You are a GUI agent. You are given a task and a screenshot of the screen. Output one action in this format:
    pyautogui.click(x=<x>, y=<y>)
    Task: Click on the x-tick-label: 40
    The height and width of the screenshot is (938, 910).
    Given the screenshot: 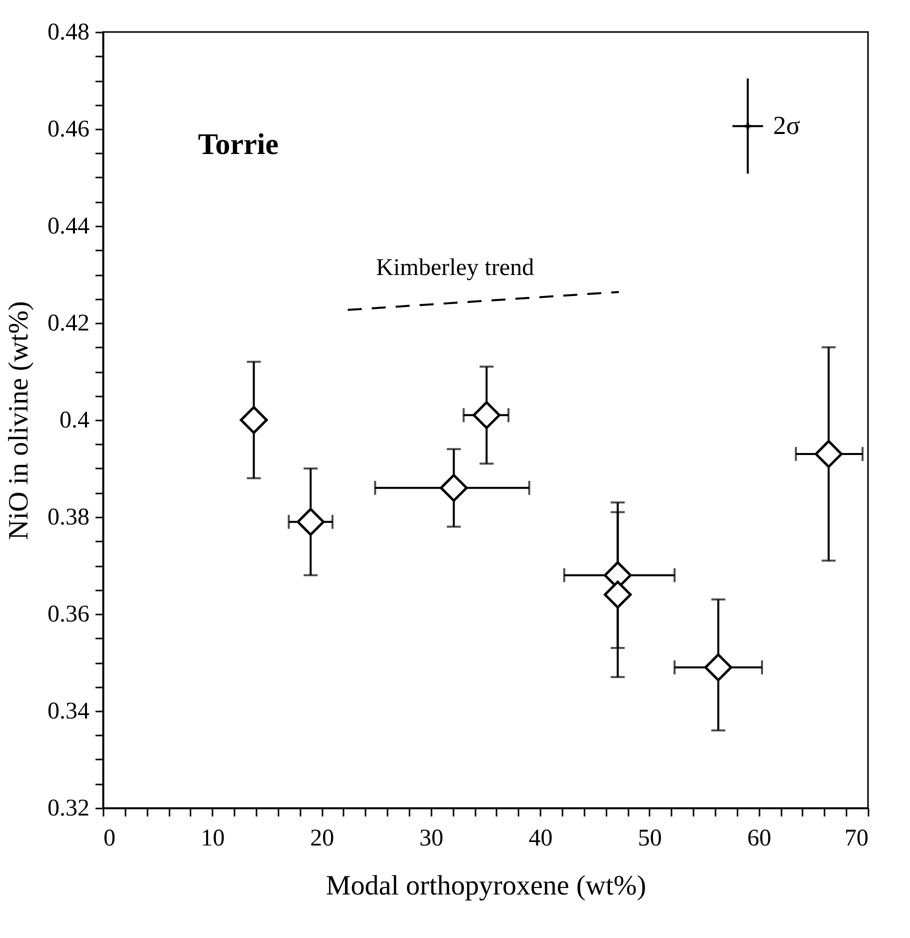 What is the action you would take?
    pyautogui.click(x=540, y=839)
    